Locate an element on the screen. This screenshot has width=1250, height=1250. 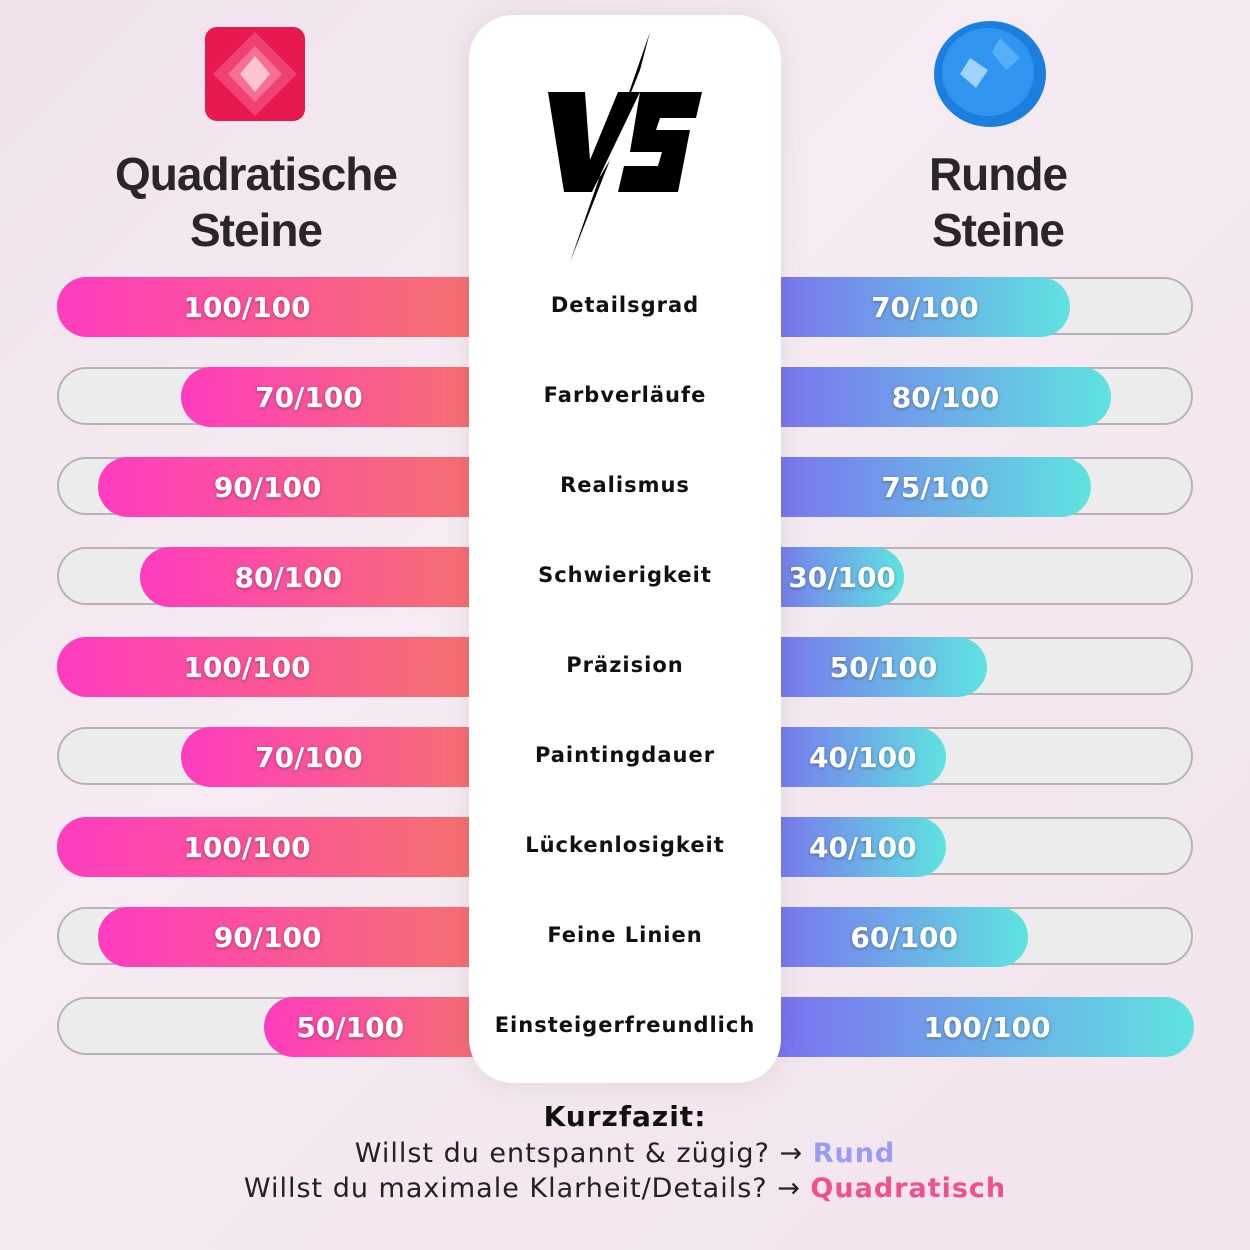
right-bar-fill: 80/100 is located at coordinates (936, 397).